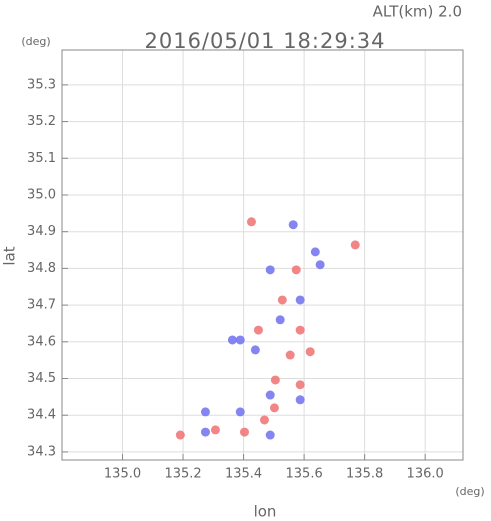 The width and height of the screenshot is (491, 521). Describe the element at coordinates (35, 41) in the screenshot. I see `y-unit: (deg)` at that location.